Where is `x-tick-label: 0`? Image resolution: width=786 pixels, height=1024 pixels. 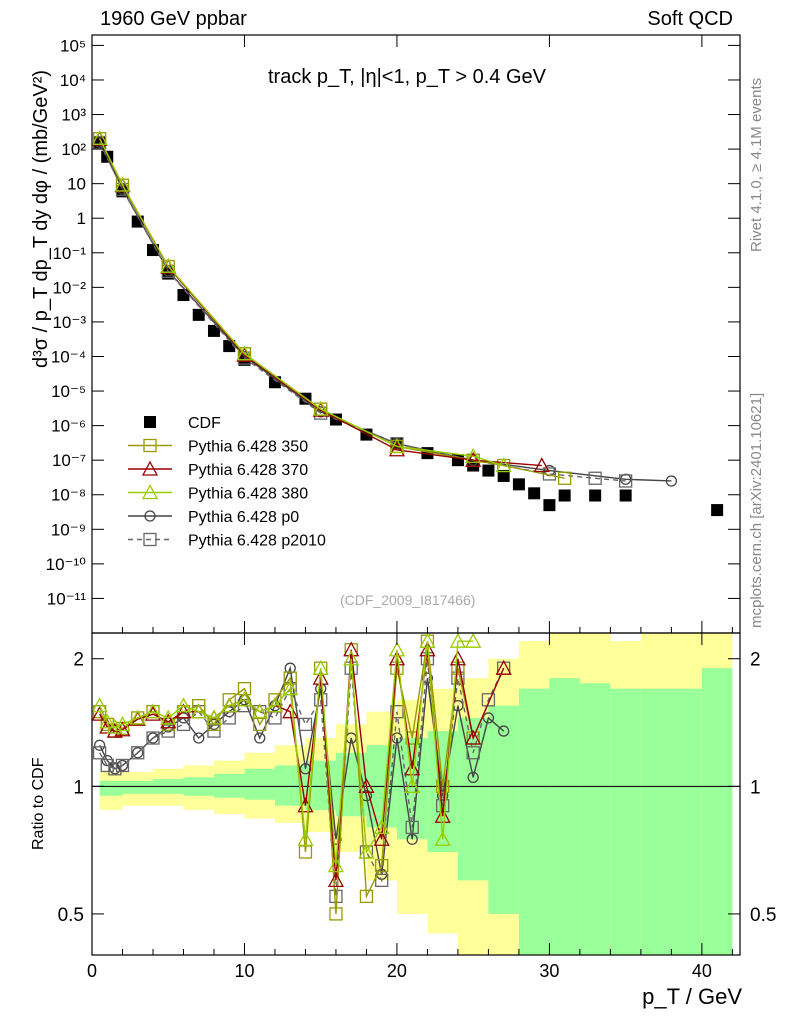
x-tick-label: 0 is located at coordinates (92, 971).